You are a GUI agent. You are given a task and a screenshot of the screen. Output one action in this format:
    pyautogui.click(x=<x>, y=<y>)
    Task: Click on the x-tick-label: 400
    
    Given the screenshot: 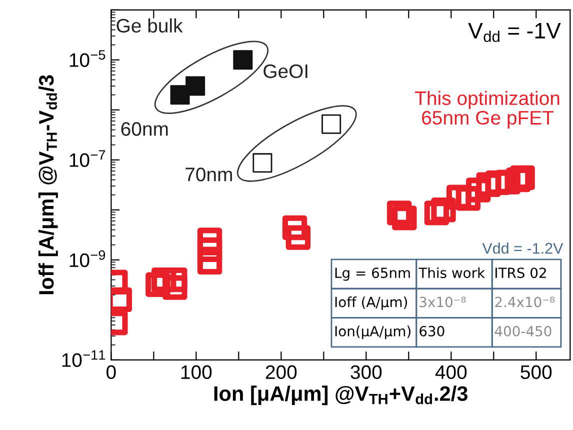 What is the action you would take?
    pyautogui.click(x=451, y=372)
    